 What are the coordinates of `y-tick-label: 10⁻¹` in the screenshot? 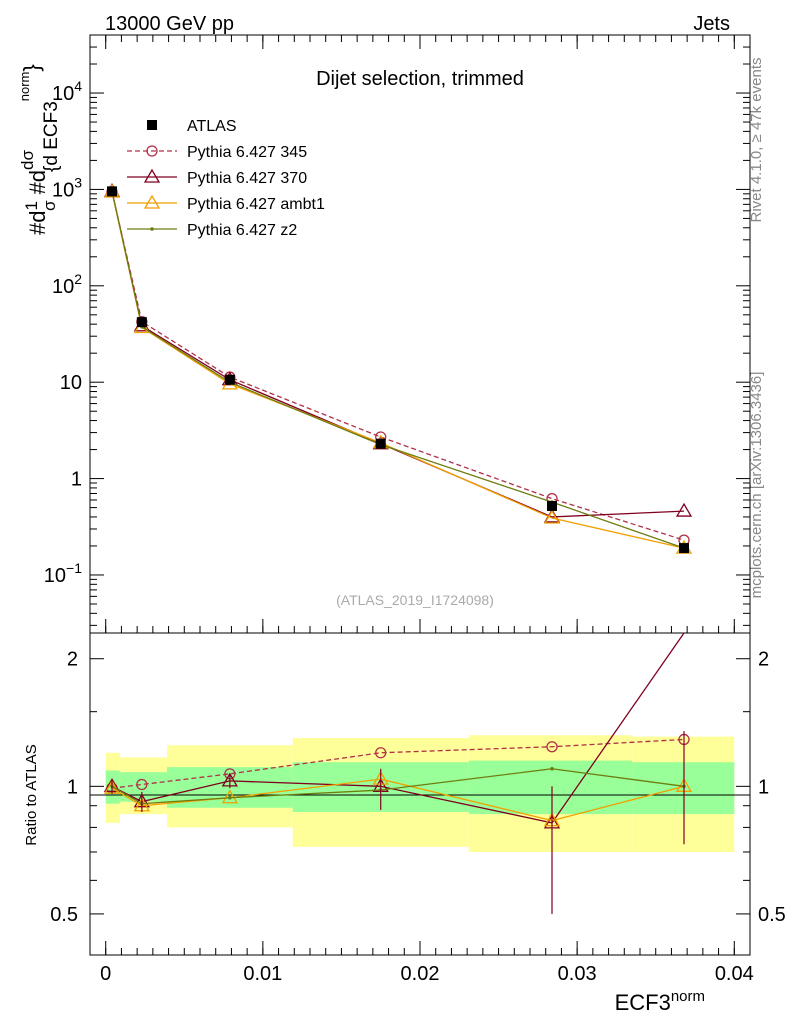 It's located at (63, 573).